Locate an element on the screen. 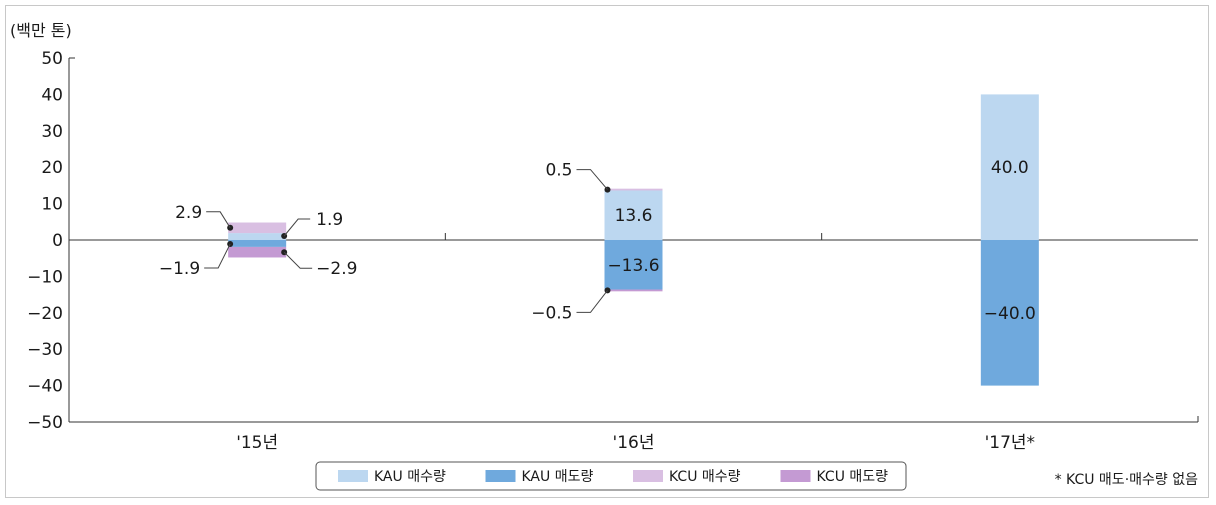 The height and width of the screenshot is (505, 1216). y-tick-label: −30 is located at coordinates (45, 350).